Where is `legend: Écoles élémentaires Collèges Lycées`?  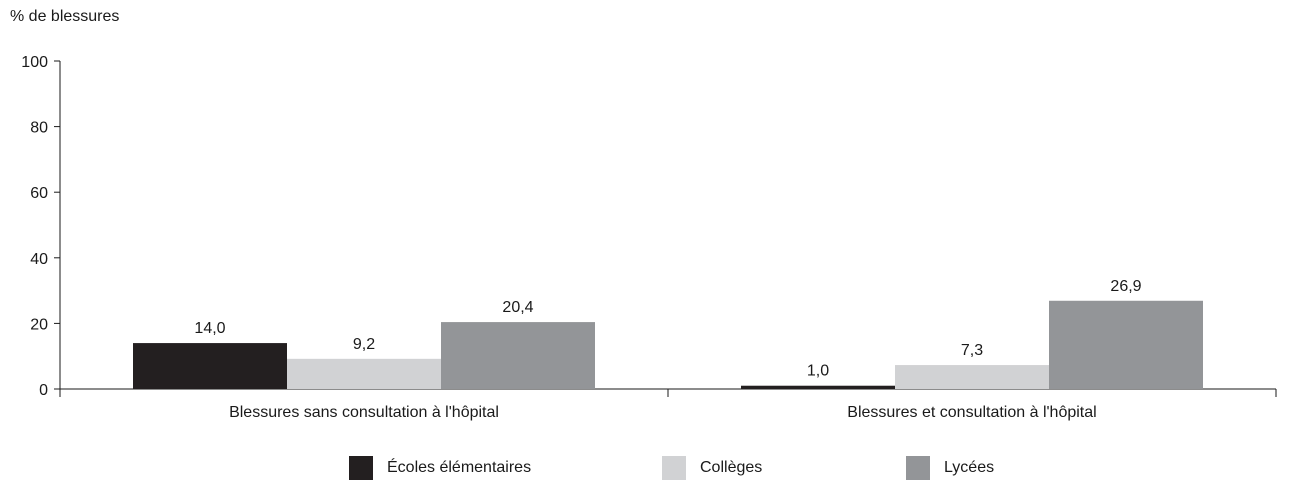 legend: Écoles élémentaires Collèges Lycées is located at coordinates (645, 469).